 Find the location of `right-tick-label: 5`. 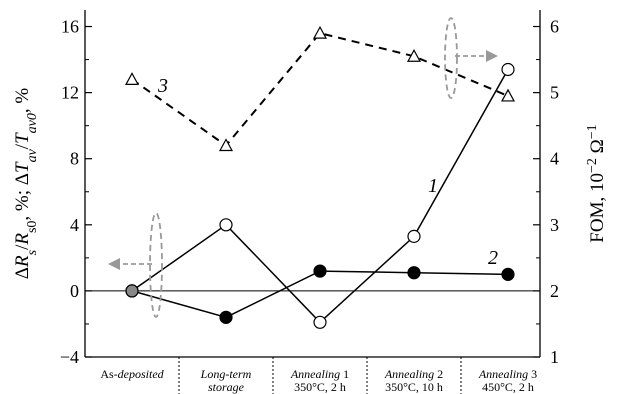

right-tick-label: 5 is located at coordinates (554, 93).